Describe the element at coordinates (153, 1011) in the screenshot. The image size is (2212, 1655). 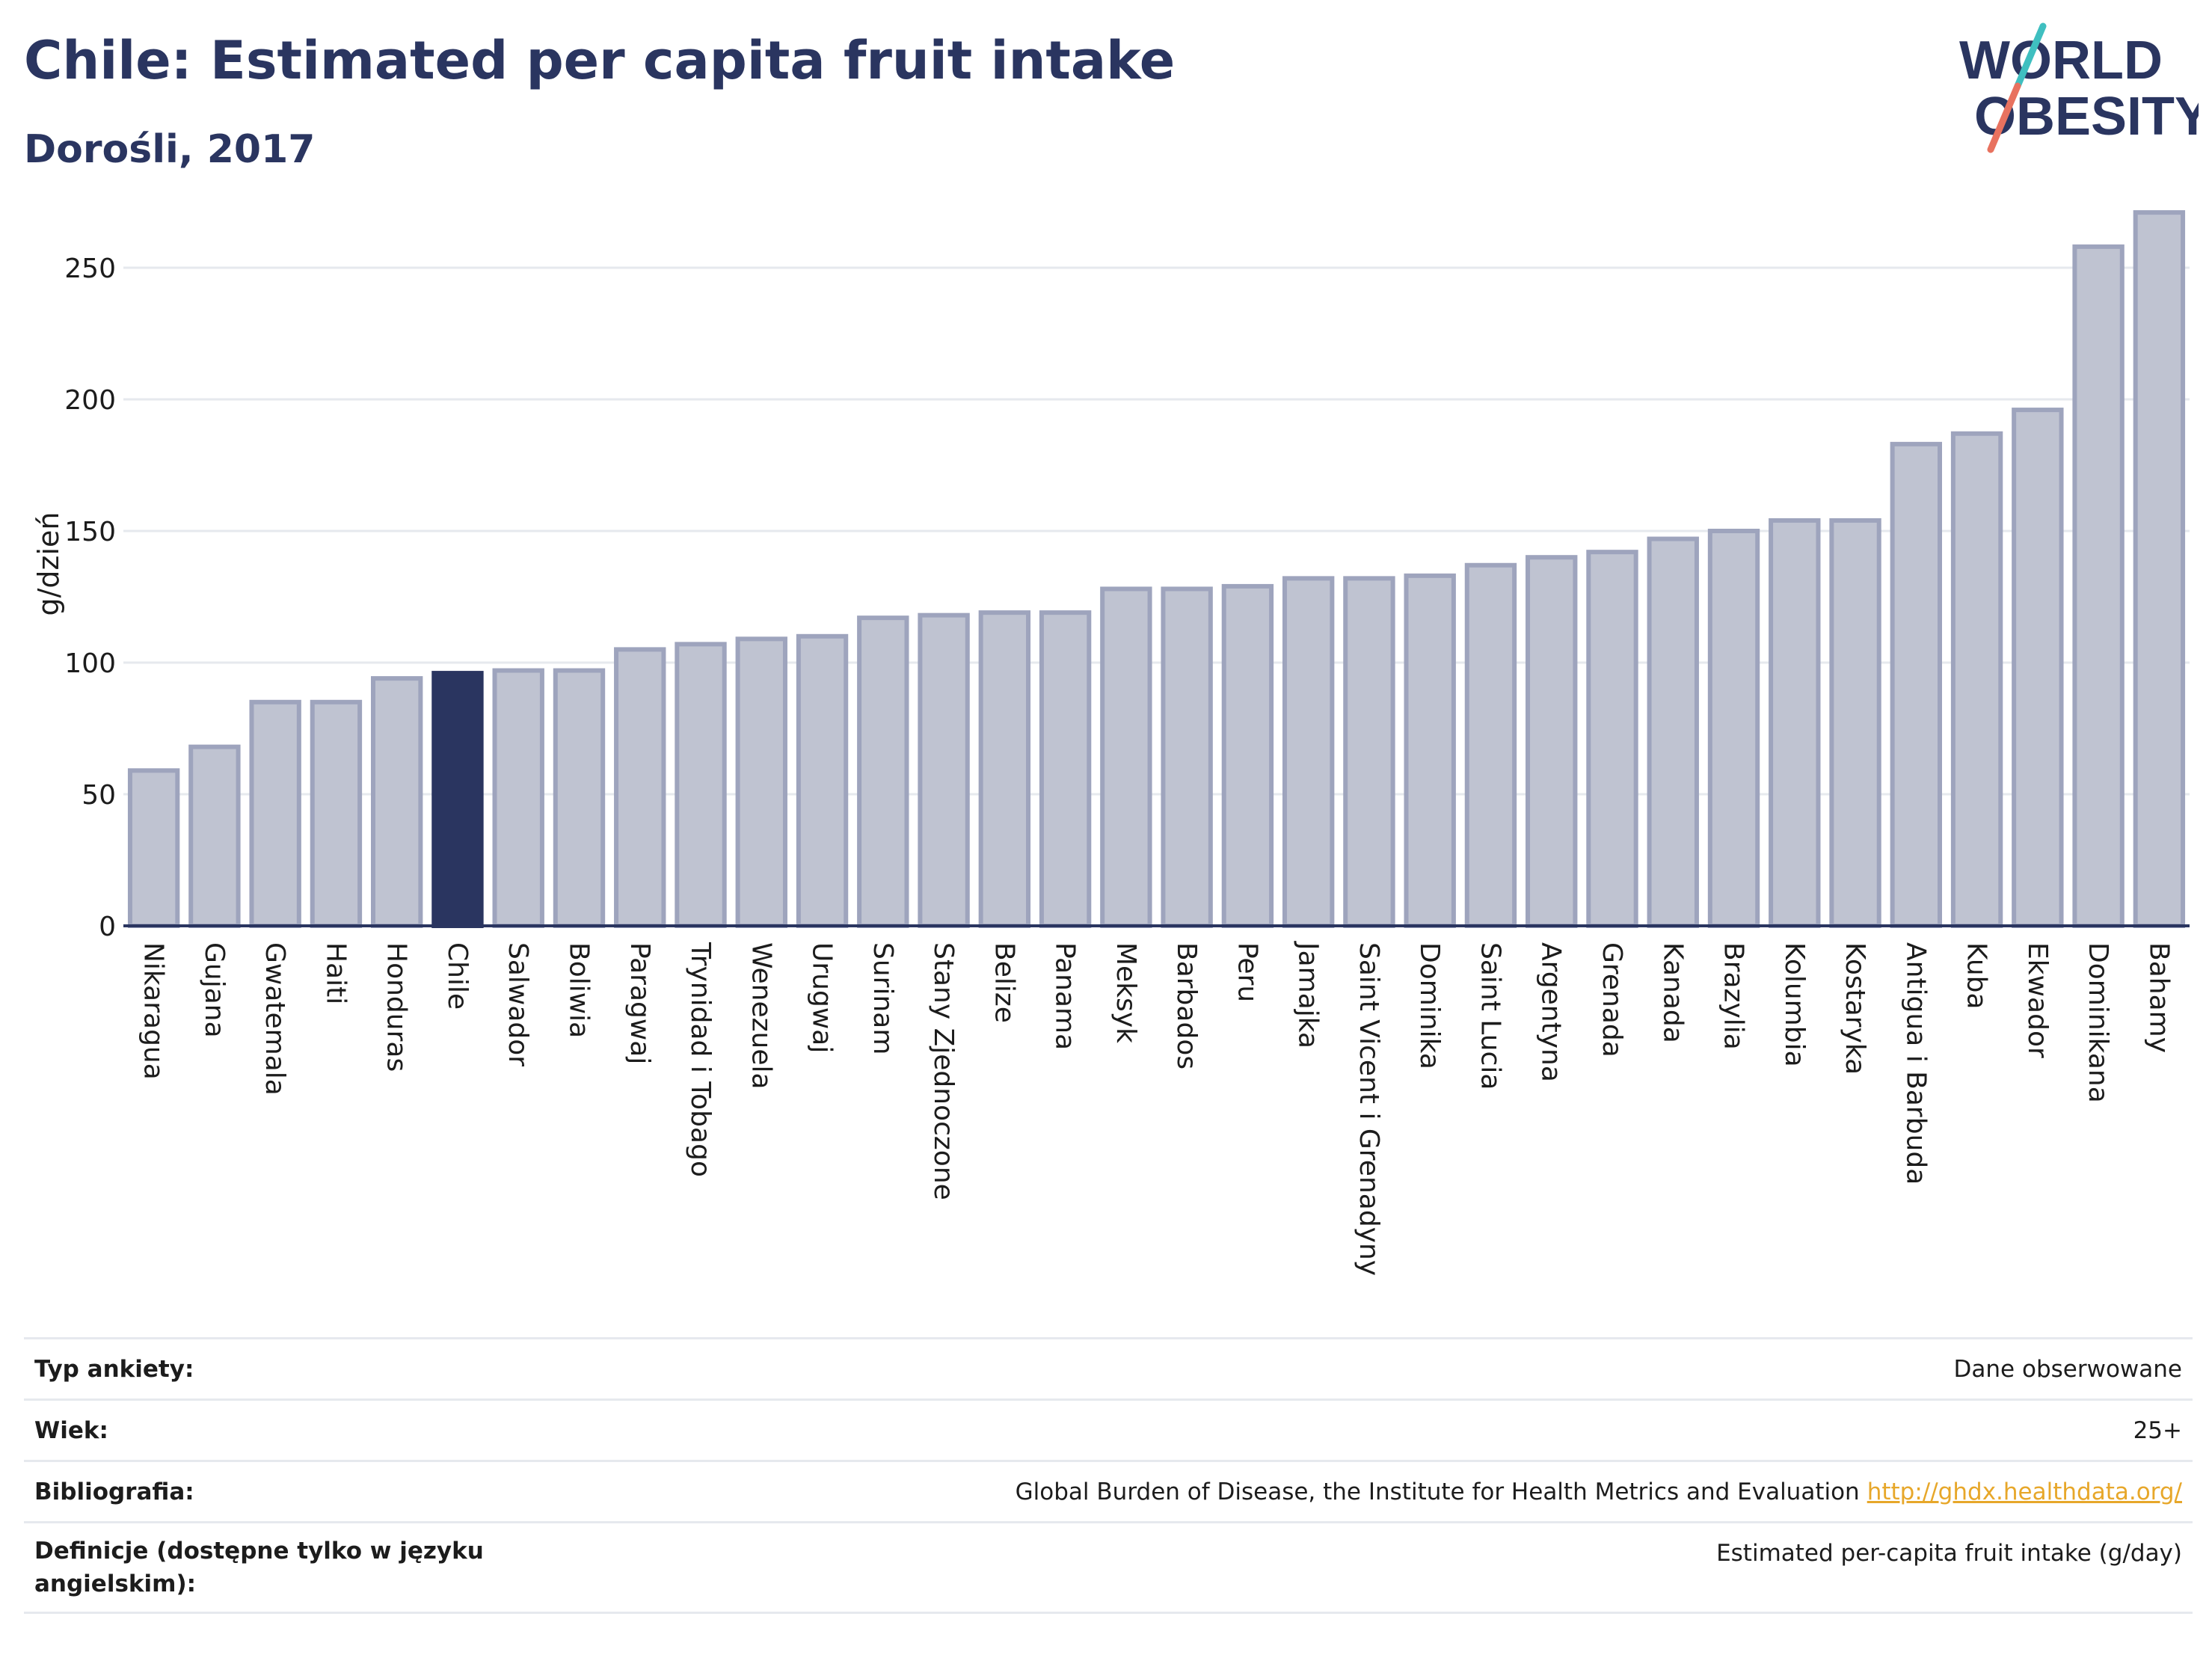
I see `x-tick-label: Nikaragua` at that location.